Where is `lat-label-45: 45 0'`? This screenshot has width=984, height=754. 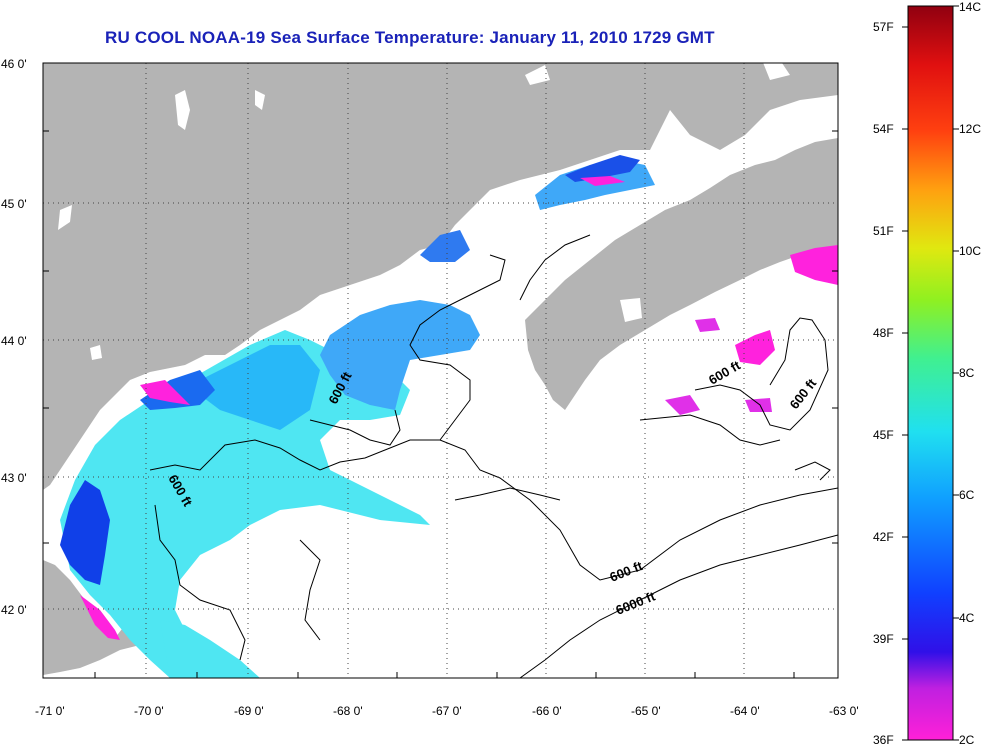 lat-label-45: 45 0' is located at coordinates (14, 204).